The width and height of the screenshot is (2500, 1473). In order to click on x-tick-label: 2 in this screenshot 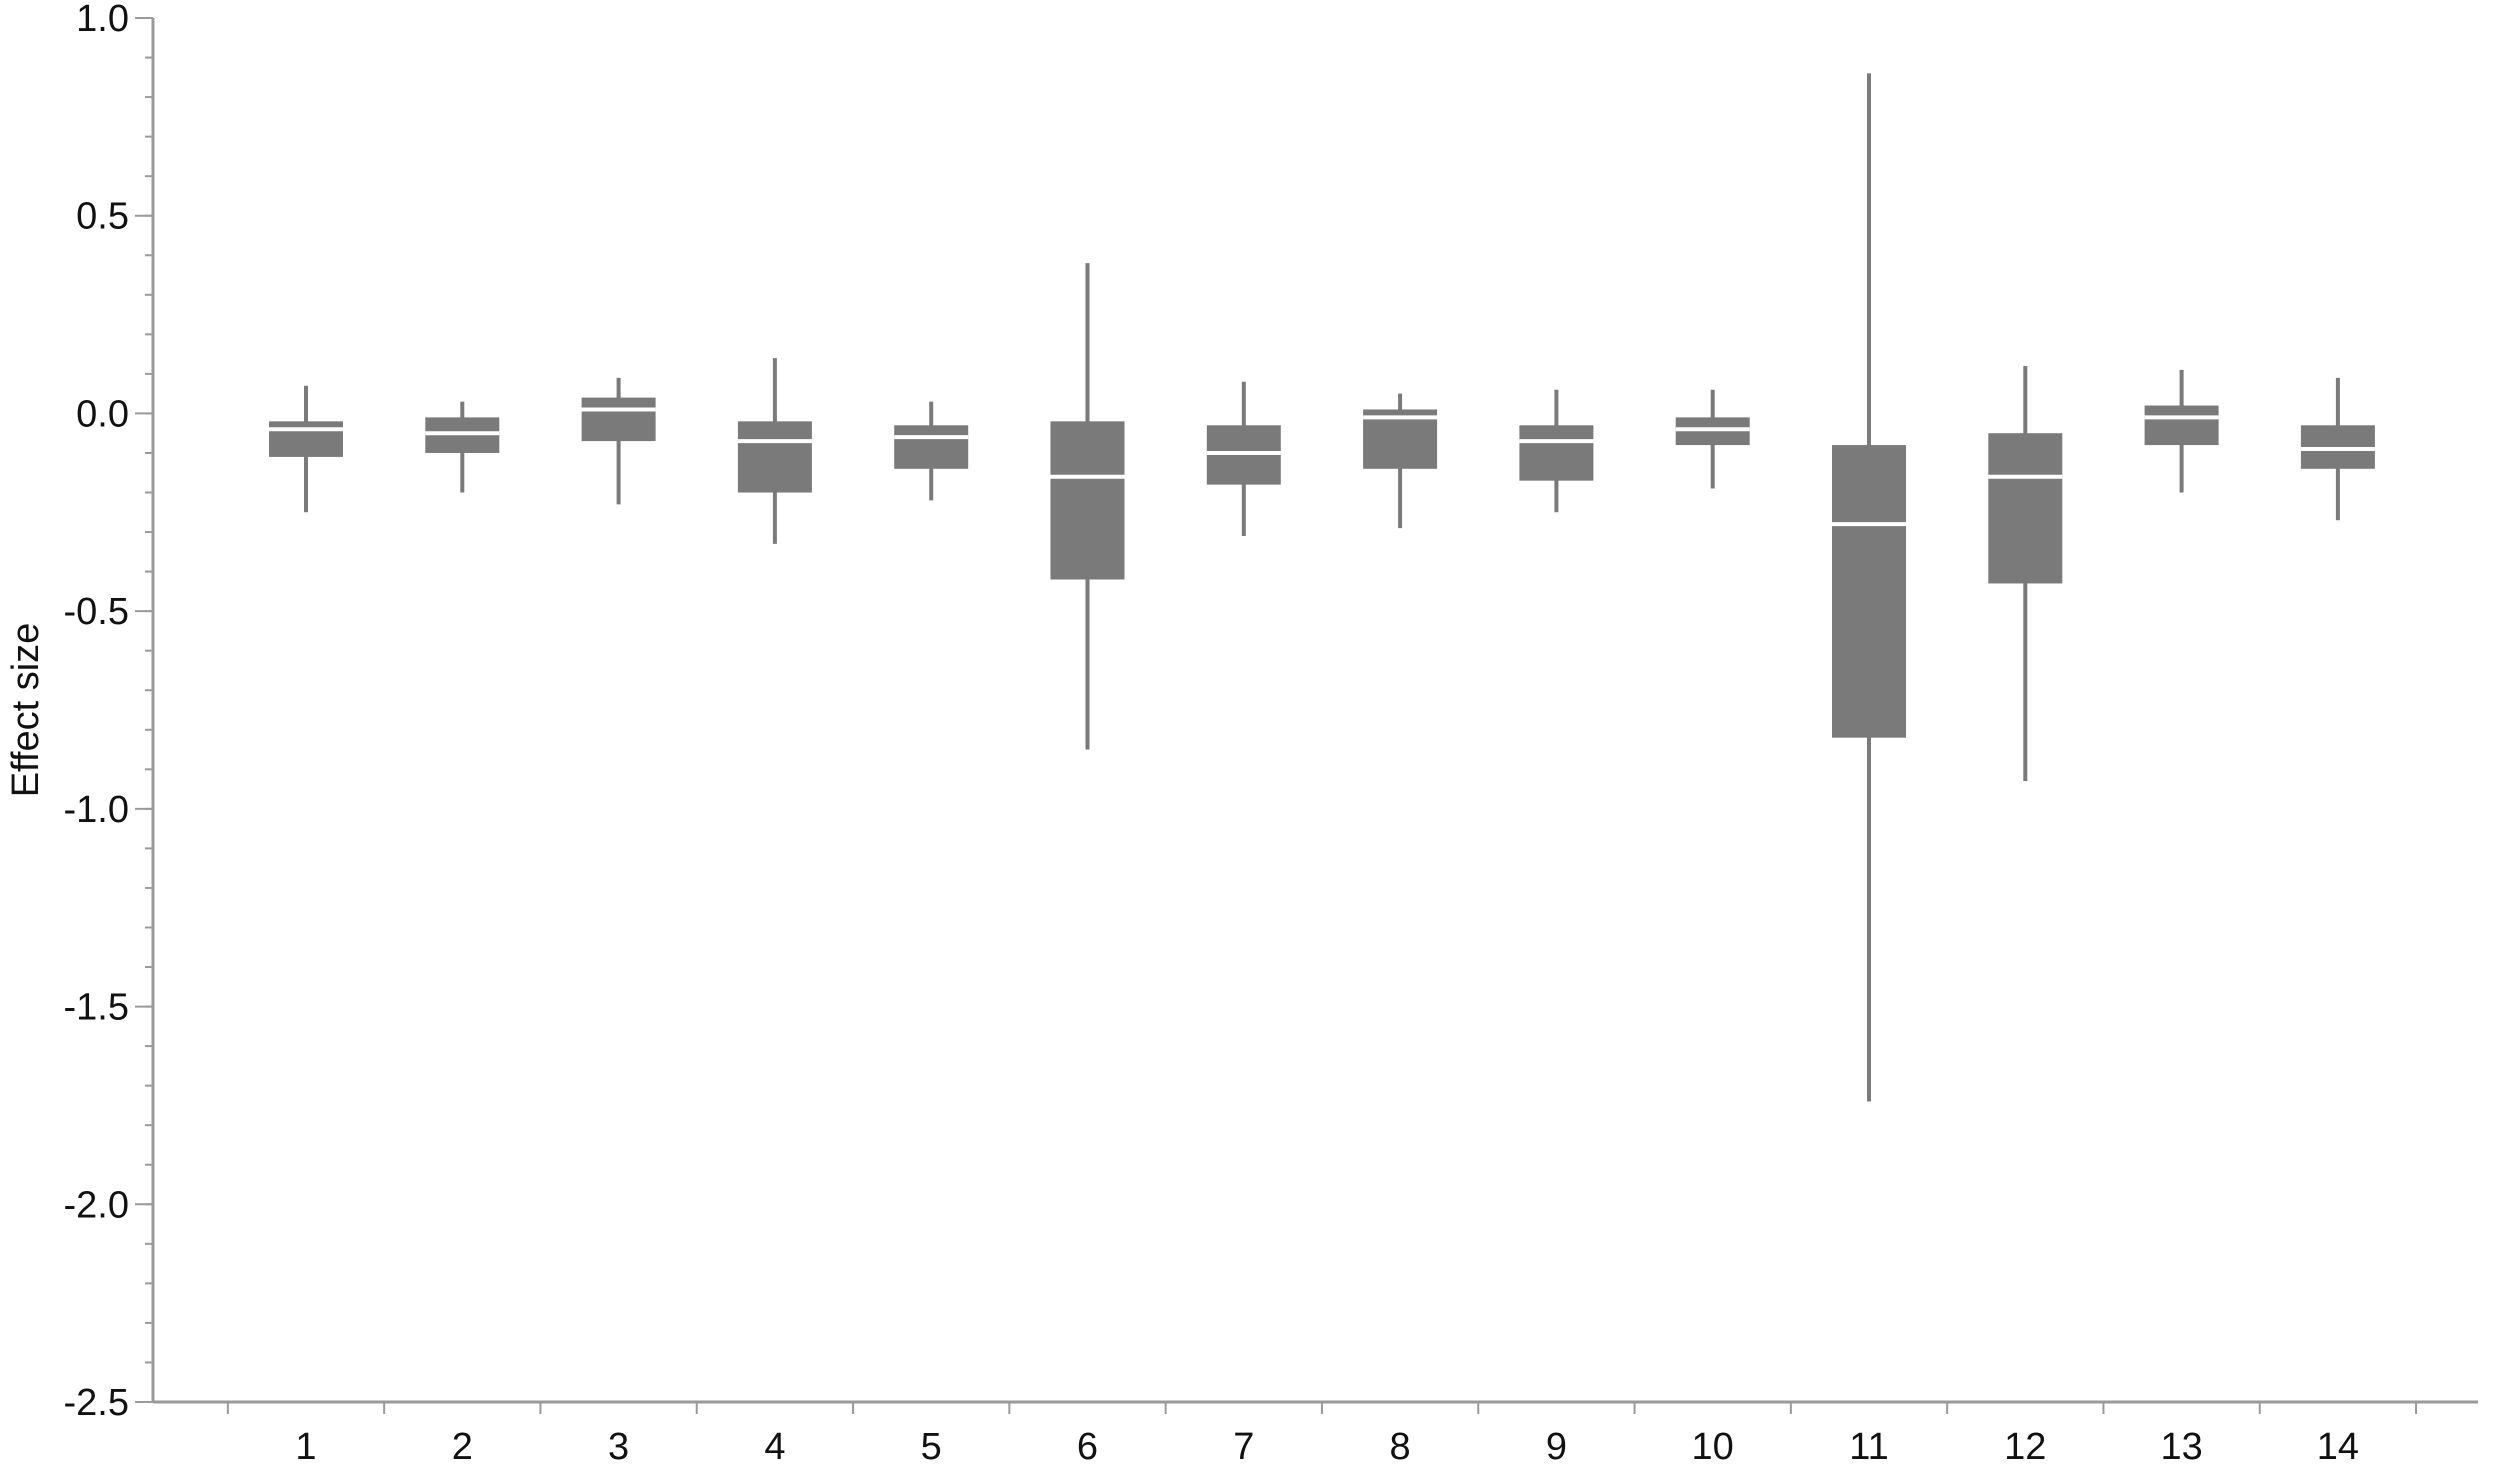, I will do `click(462, 1447)`.